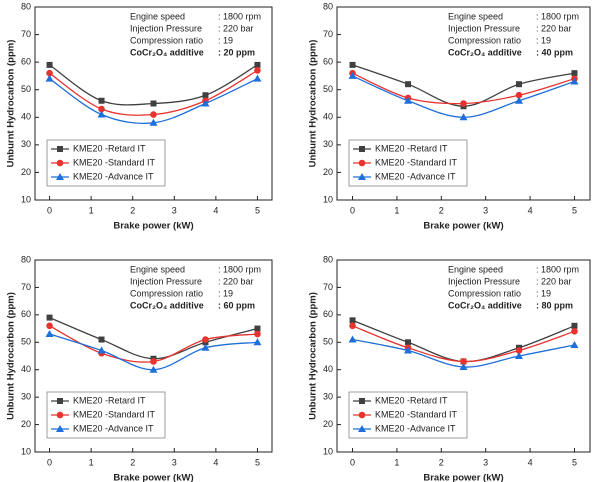 The width and height of the screenshot is (602, 482). Describe the element at coordinates (236, 305) in the screenshot. I see `annotation-value: : 60 ppm` at that location.